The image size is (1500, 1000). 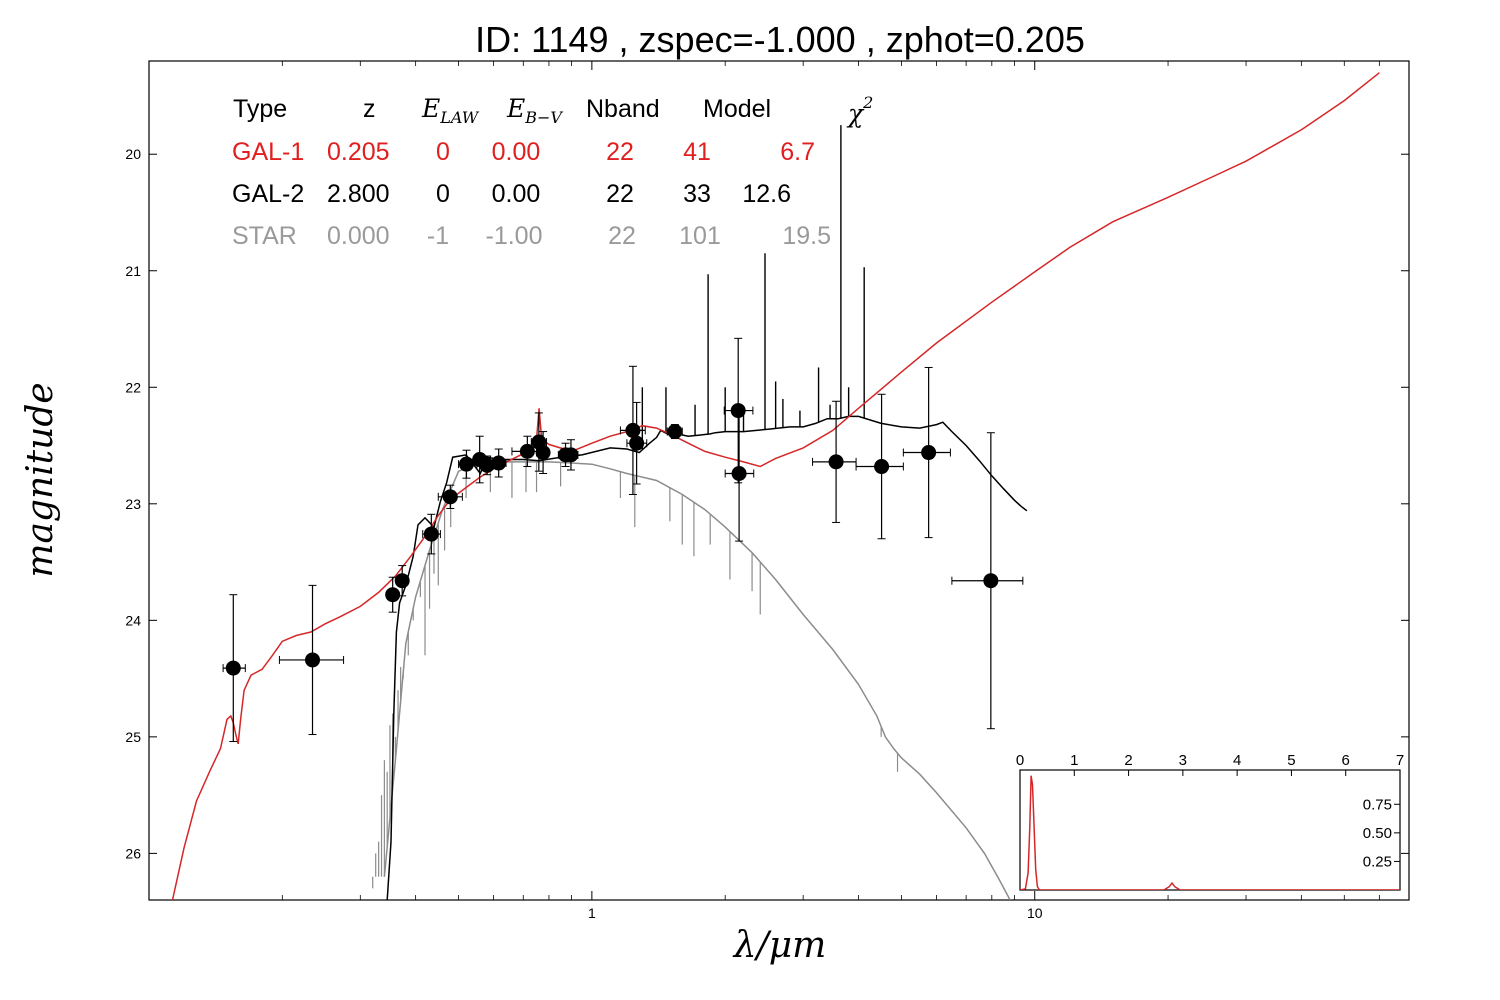 What do you see at coordinates (1291, 760) in the screenshot?
I see `inset-x-tick-label: 5` at bounding box center [1291, 760].